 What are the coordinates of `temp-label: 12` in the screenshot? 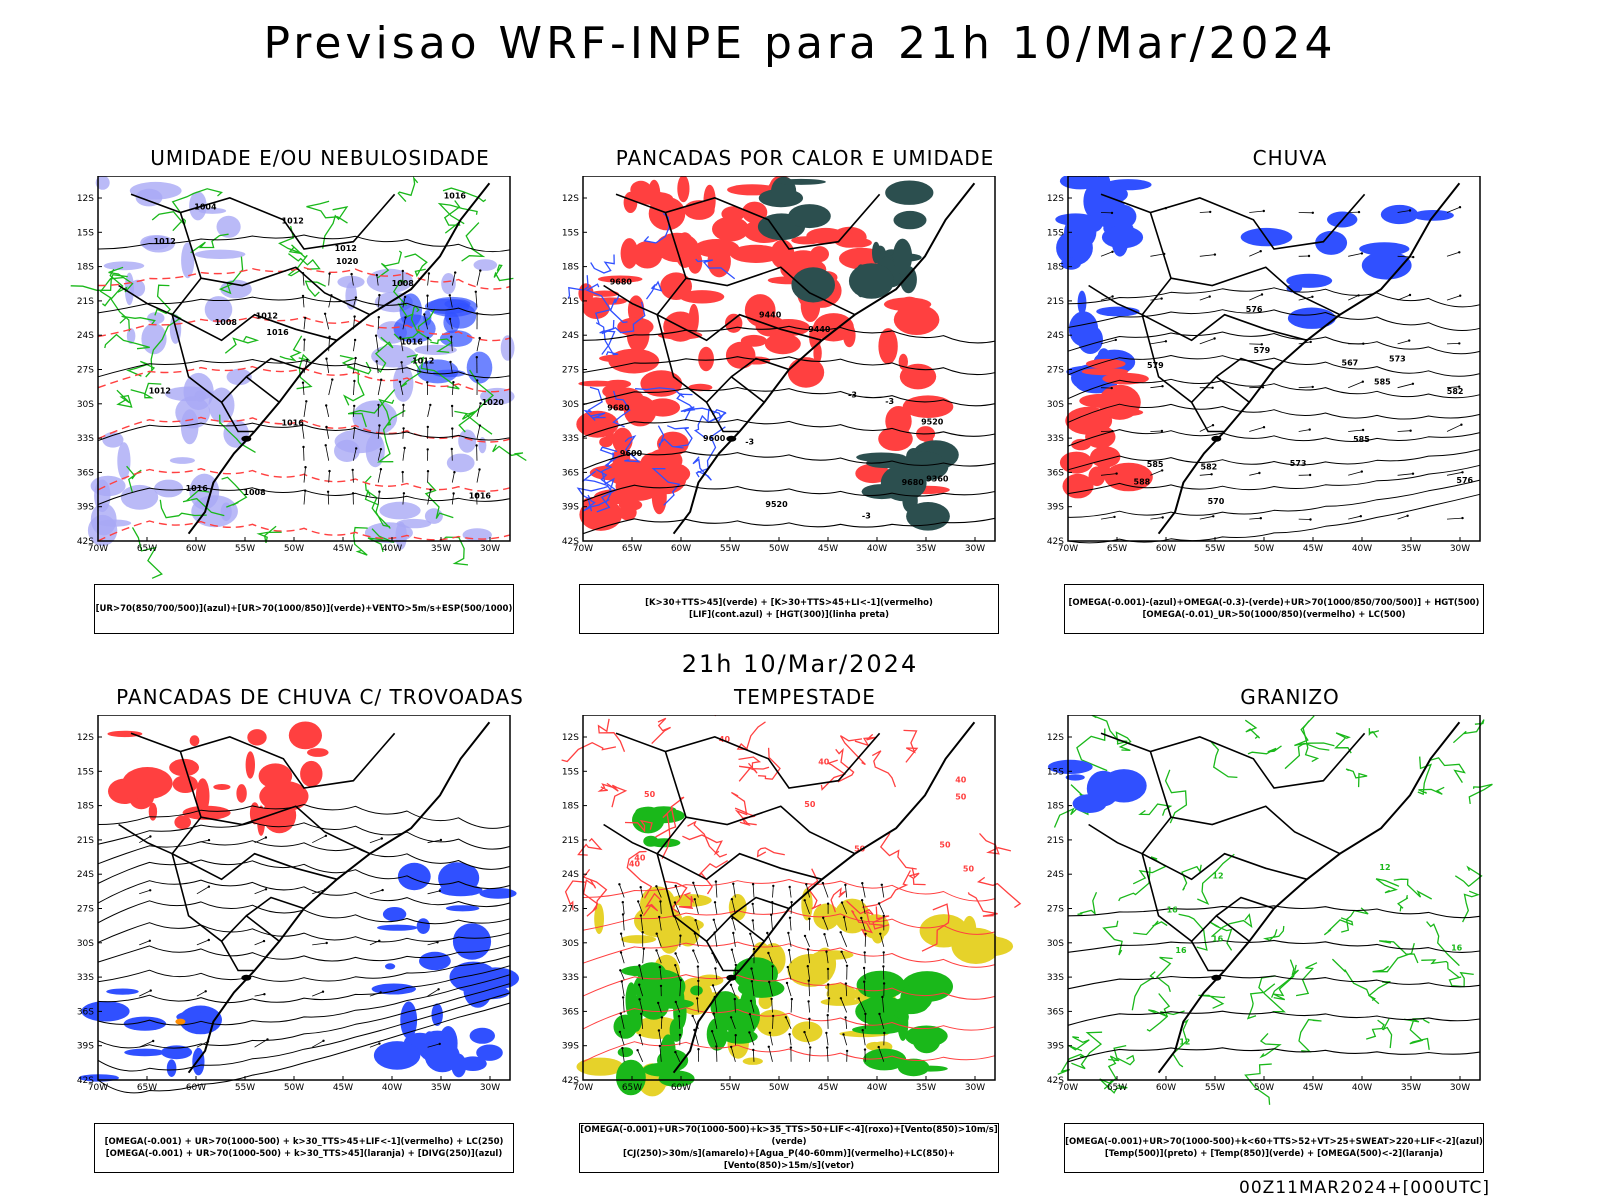 It's located at (1217, 875).